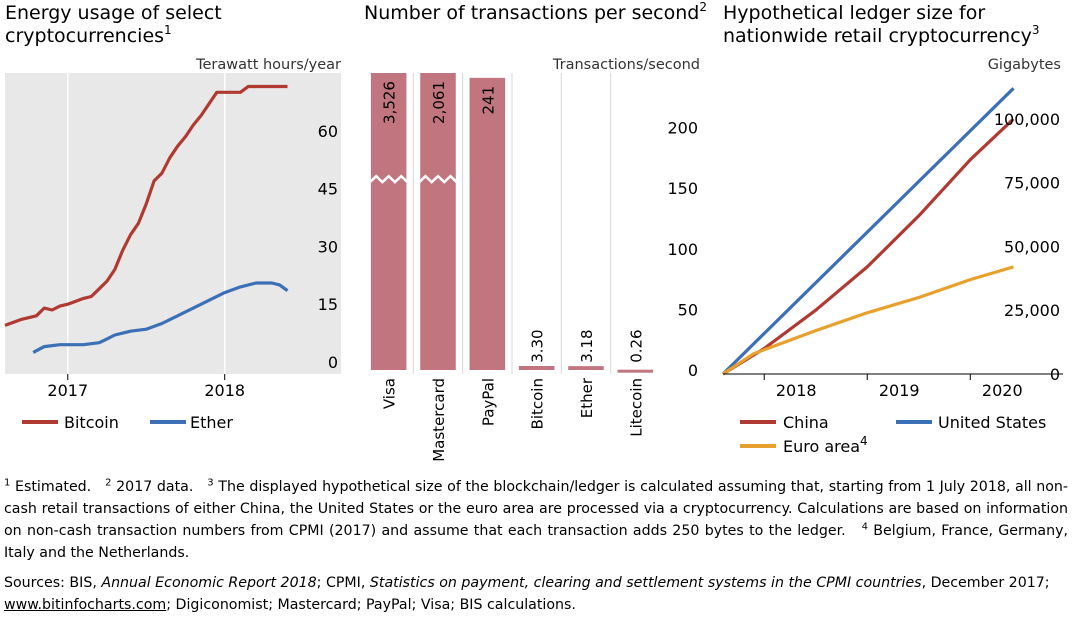 The image size is (1075, 620). What do you see at coordinates (538, 403) in the screenshot?
I see `panel2-category-label: Bitcoin` at bounding box center [538, 403].